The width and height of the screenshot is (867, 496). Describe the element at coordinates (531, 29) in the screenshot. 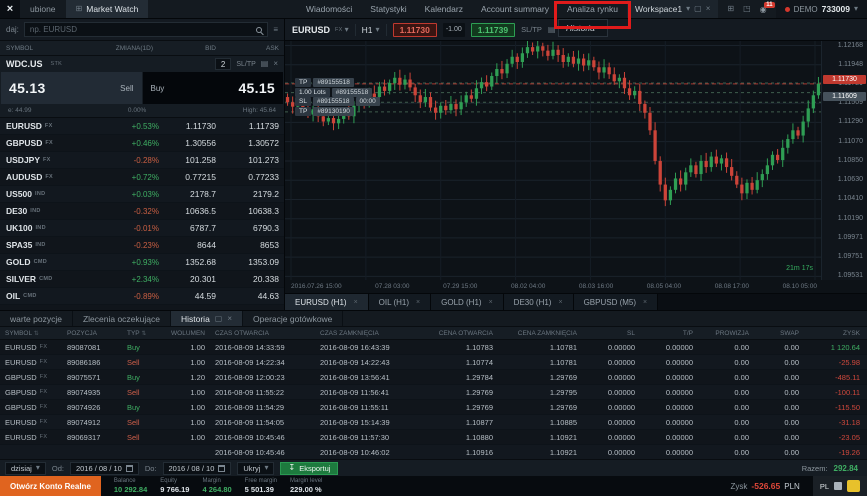

I see `chart-sltp-label: SL/TP` at that location.